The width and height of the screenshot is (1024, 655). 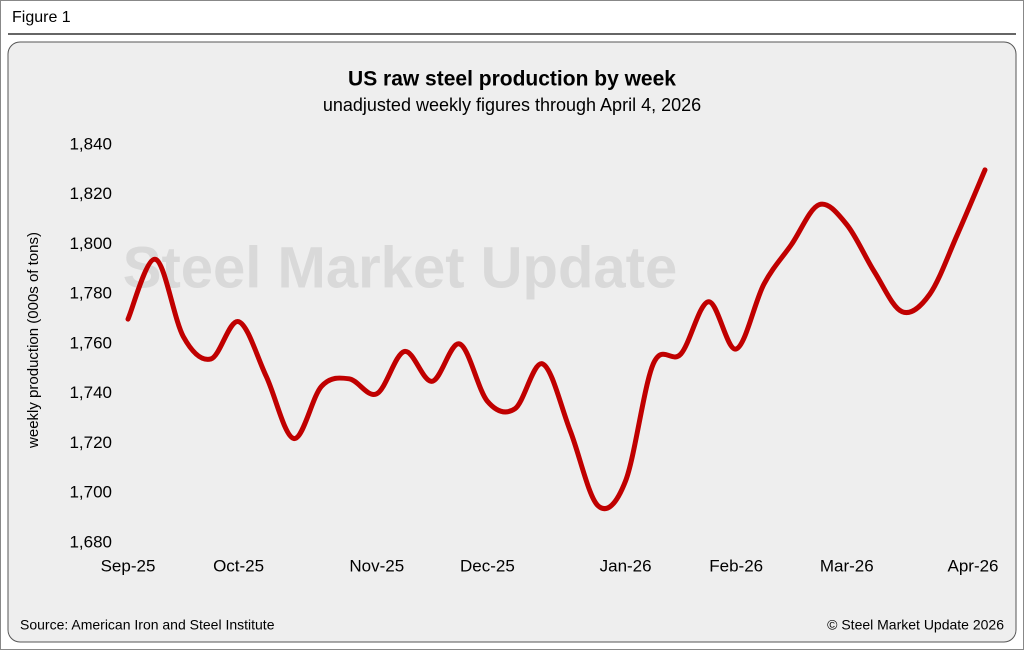 I want to click on y-axis-label: weekly production (000s of tons), so click(x=33, y=340).